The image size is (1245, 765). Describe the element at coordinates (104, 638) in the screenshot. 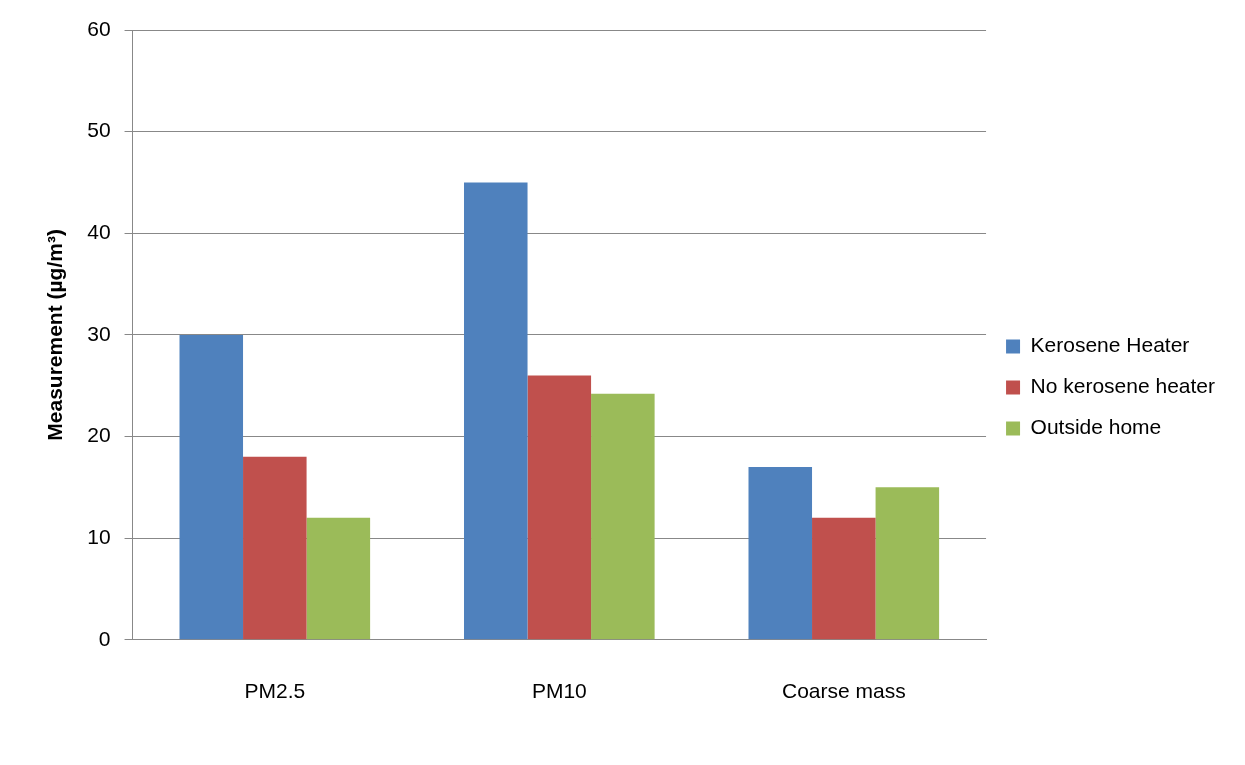

I see `y-tick-label: 0` at that location.